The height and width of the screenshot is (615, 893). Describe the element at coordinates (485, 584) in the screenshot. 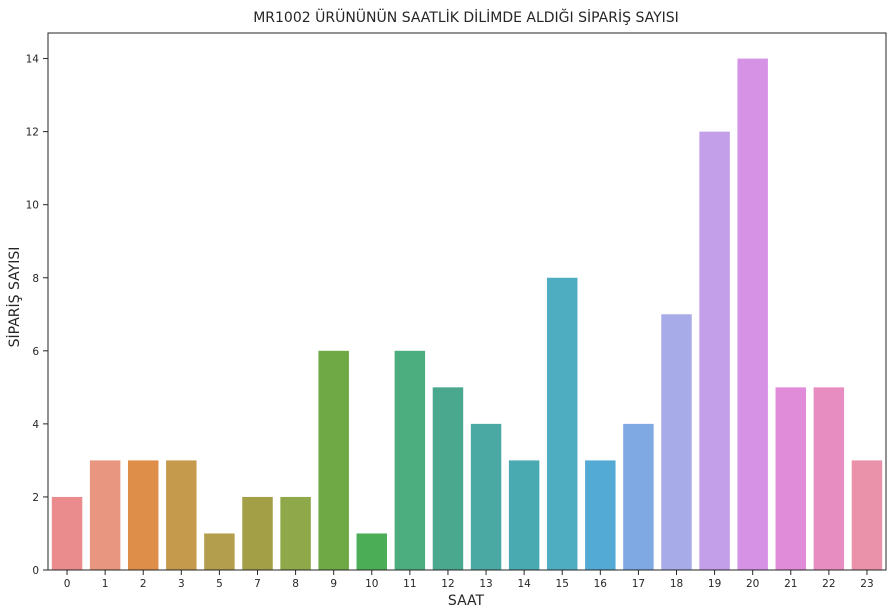

I see `x-tick-label: 13` at that location.